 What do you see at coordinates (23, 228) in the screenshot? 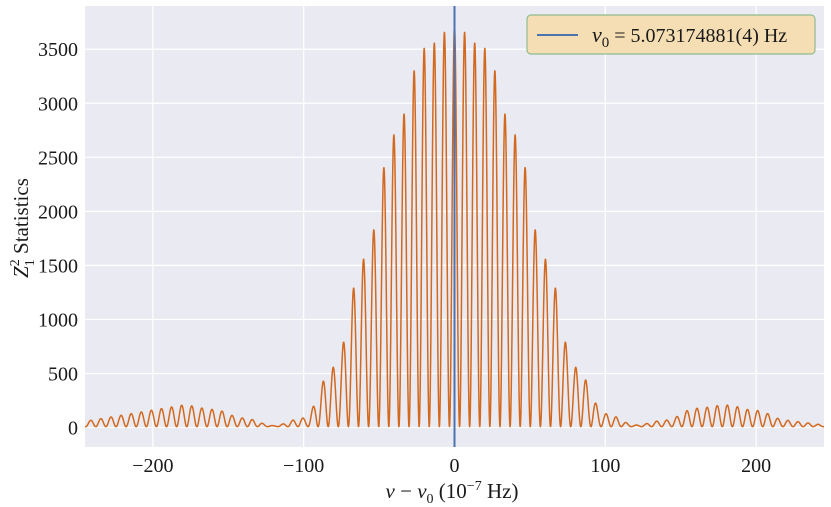
I see `y-axis-label: Z12 Statistics` at bounding box center [23, 228].